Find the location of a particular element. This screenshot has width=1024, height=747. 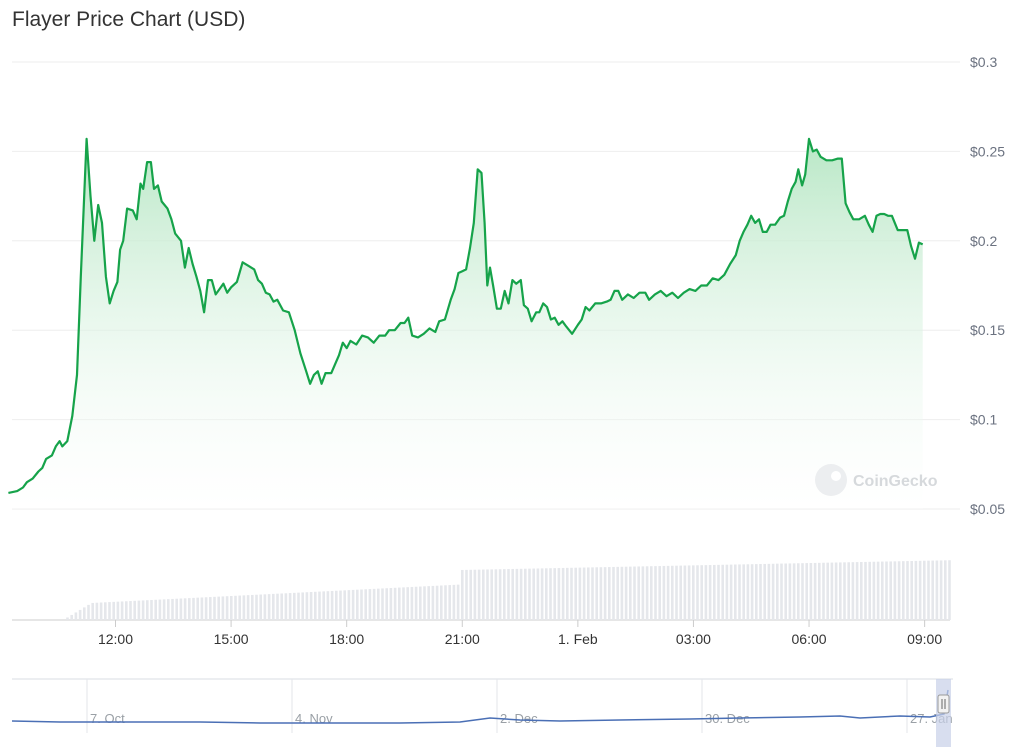

y-tick-label: $0.15 is located at coordinates (987, 330).